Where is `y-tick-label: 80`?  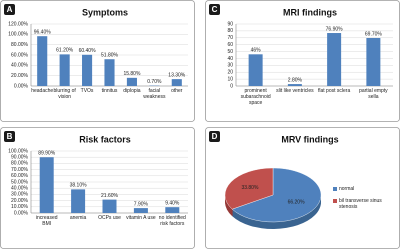 y-tick-label: 80 is located at coordinates (230, 31).